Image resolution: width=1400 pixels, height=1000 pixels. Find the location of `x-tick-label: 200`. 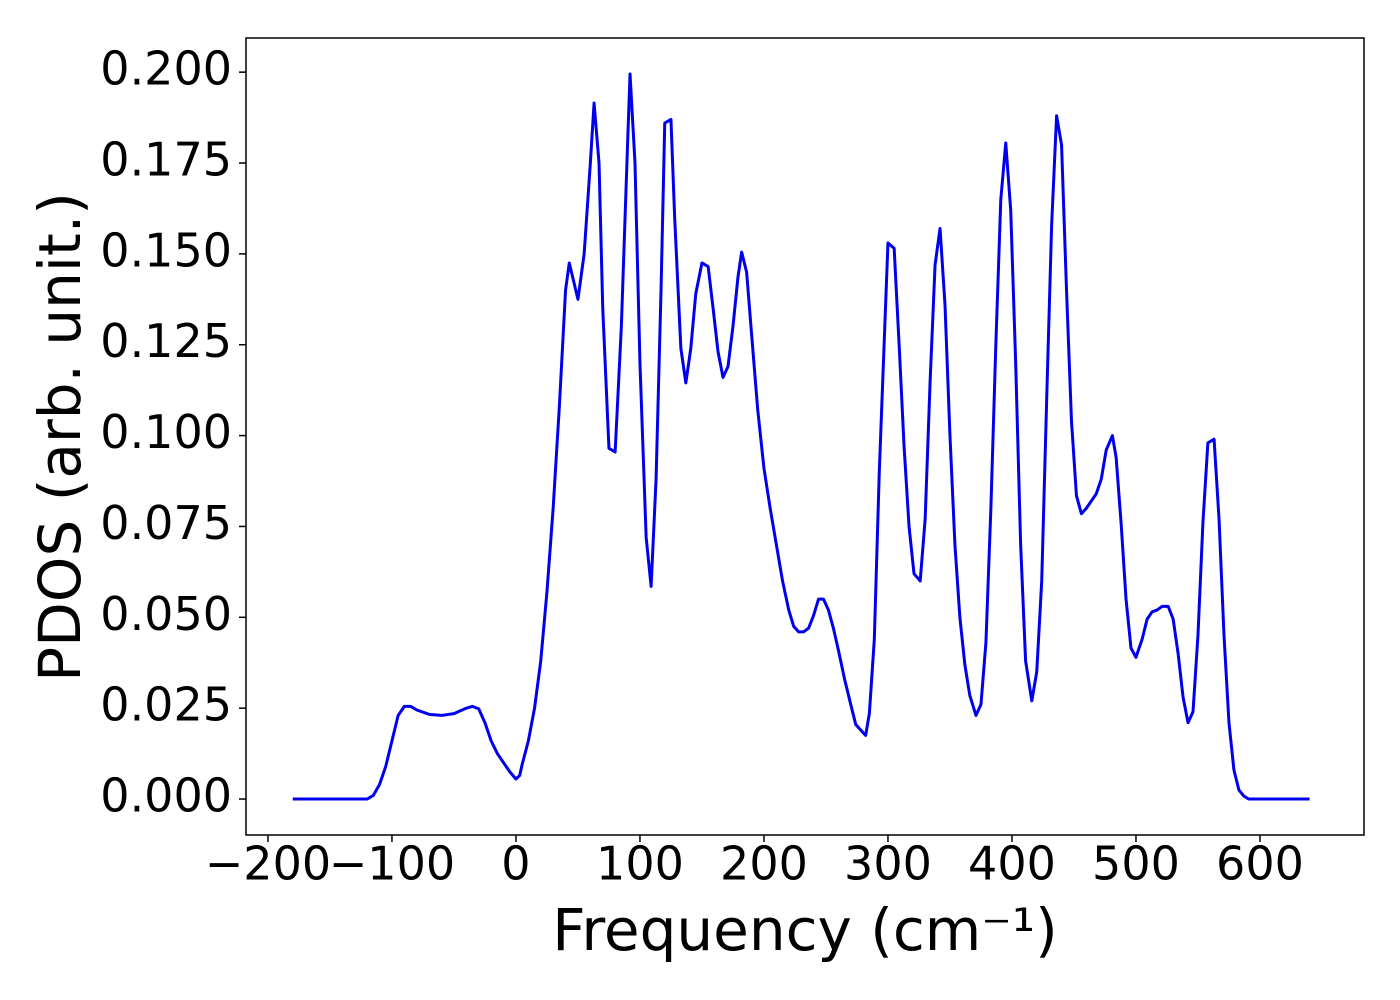

x-tick-label: 200 is located at coordinates (764, 864).